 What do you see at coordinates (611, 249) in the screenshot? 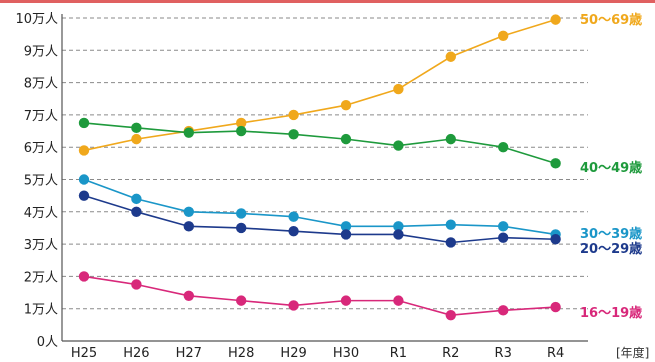
I see `series-label: 20～29歳` at bounding box center [611, 249].